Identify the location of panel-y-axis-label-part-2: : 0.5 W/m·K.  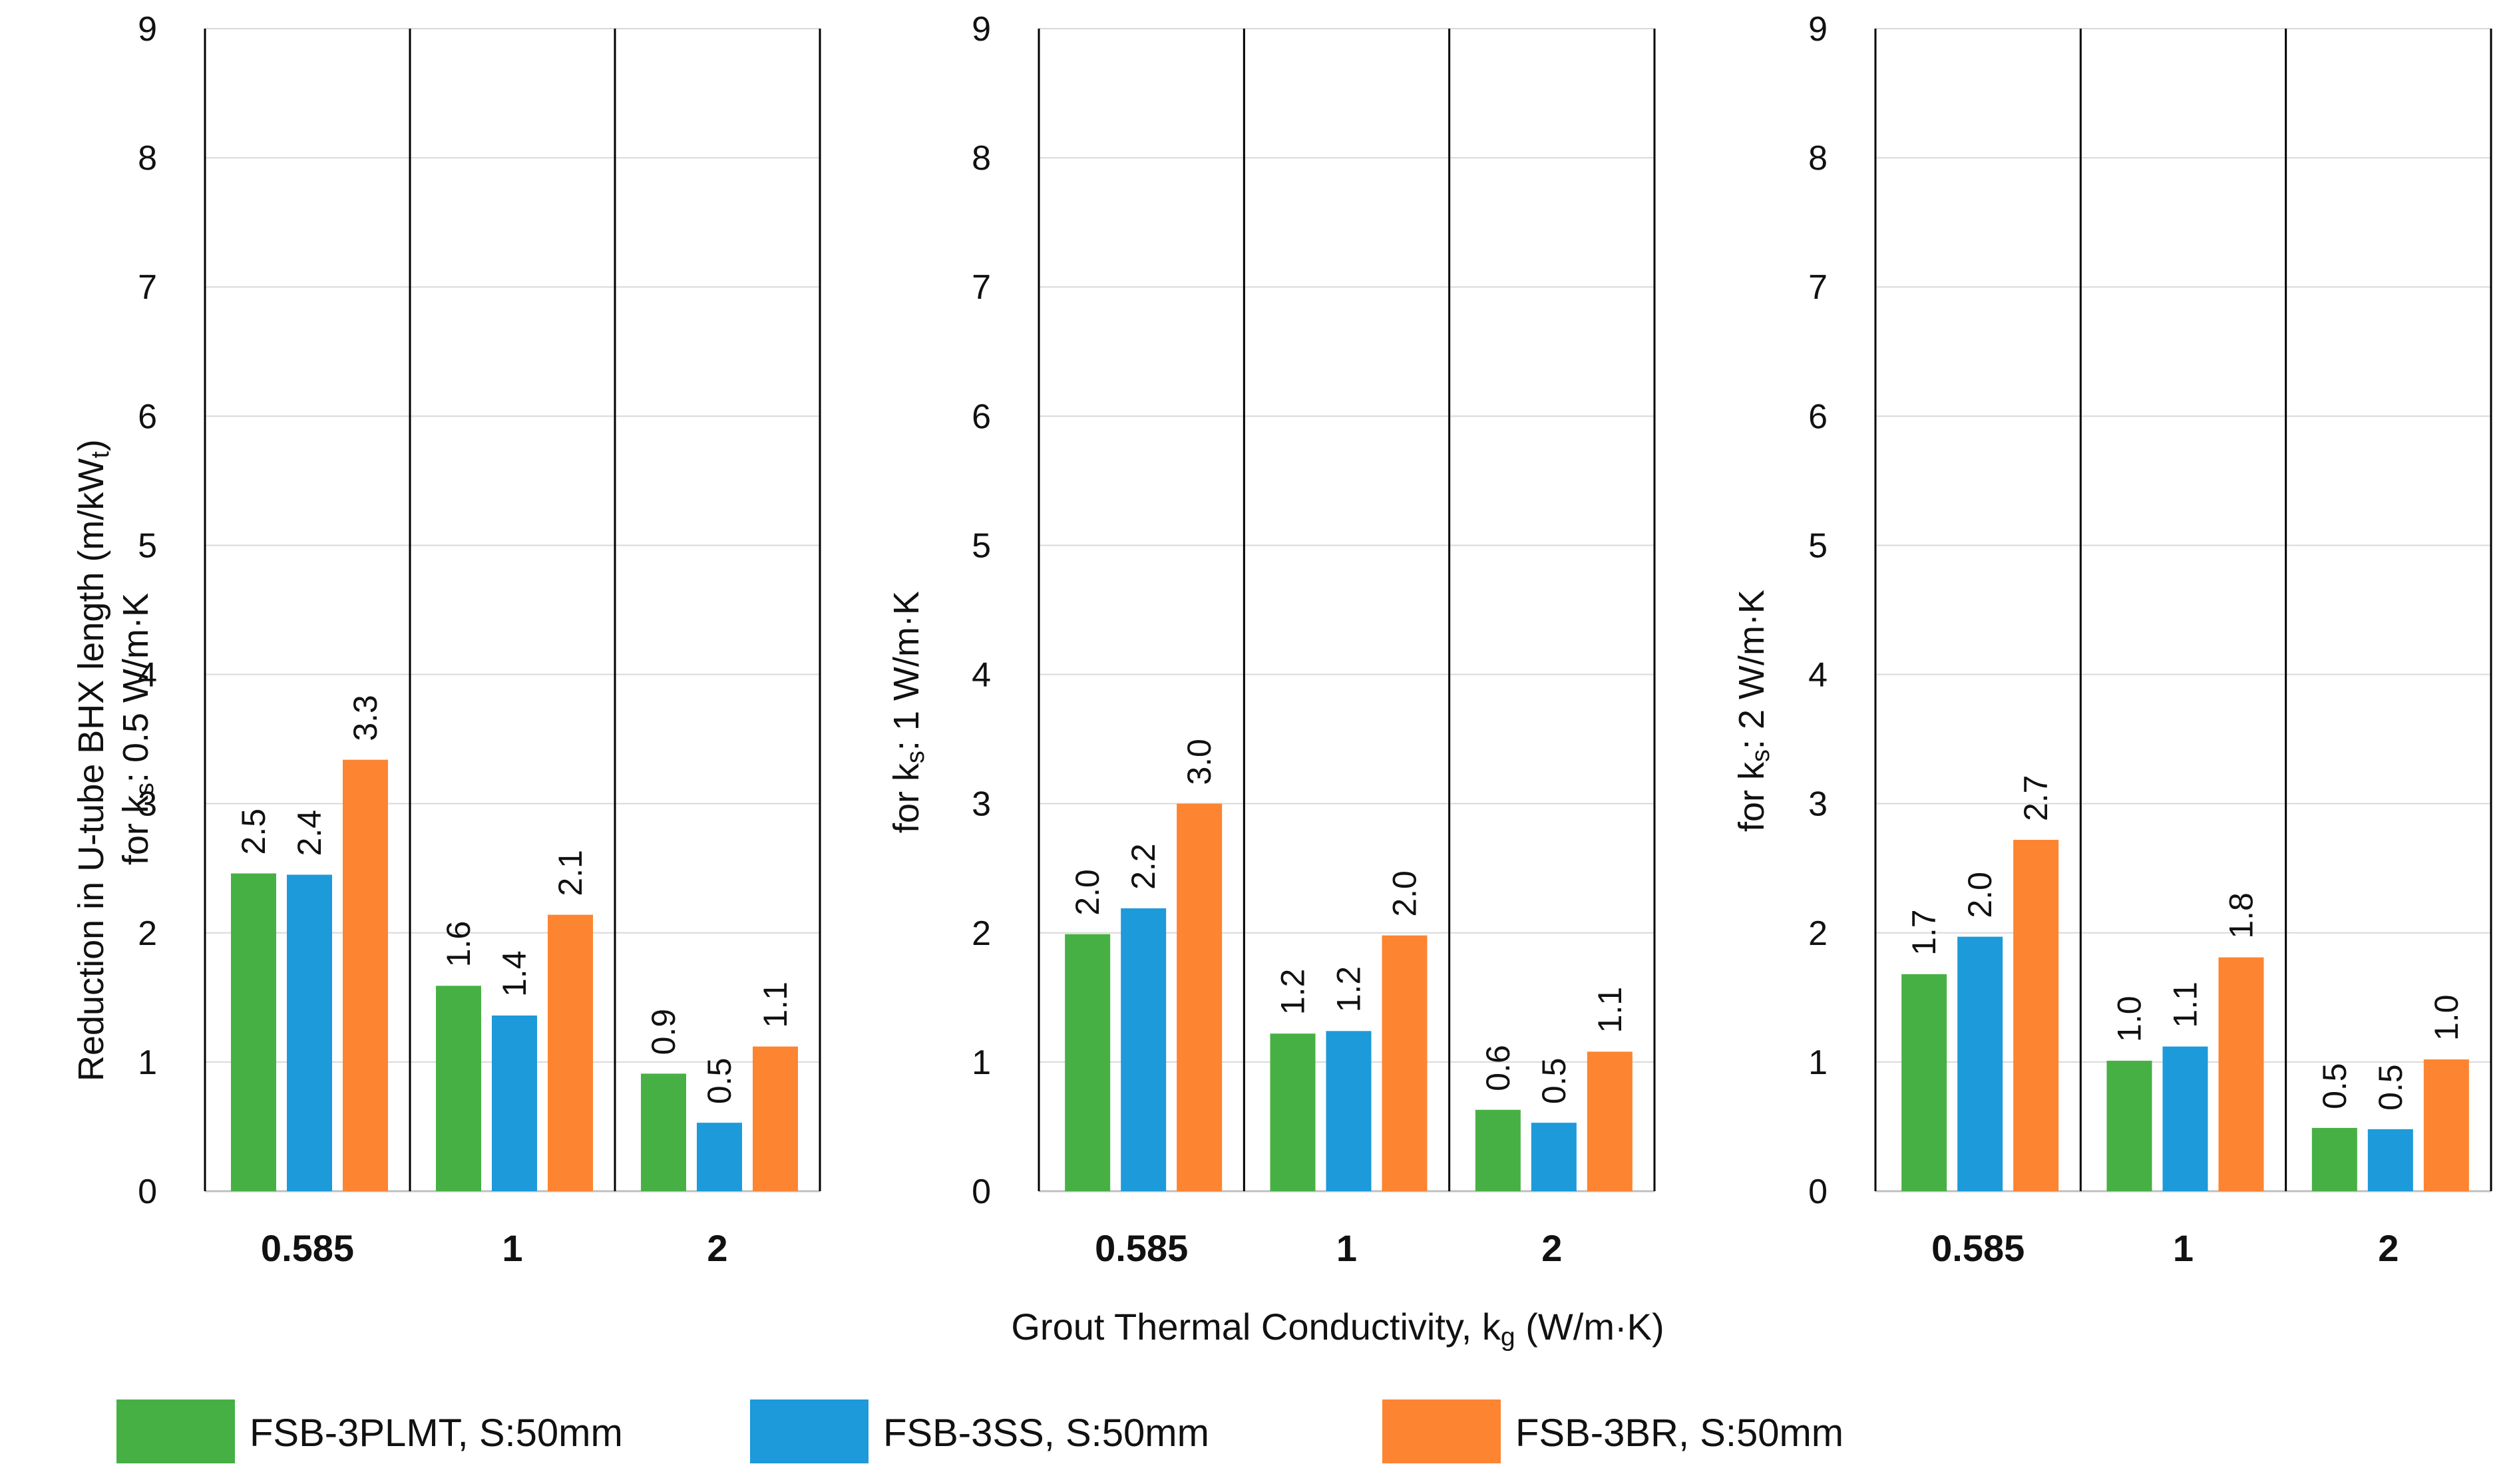
(136, 688).